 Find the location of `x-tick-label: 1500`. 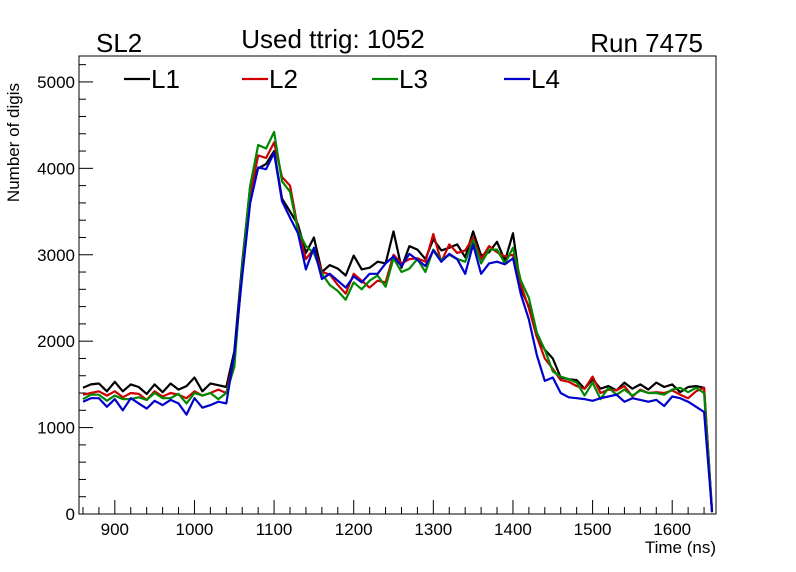

x-tick-label: 1500 is located at coordinates (593, 529).